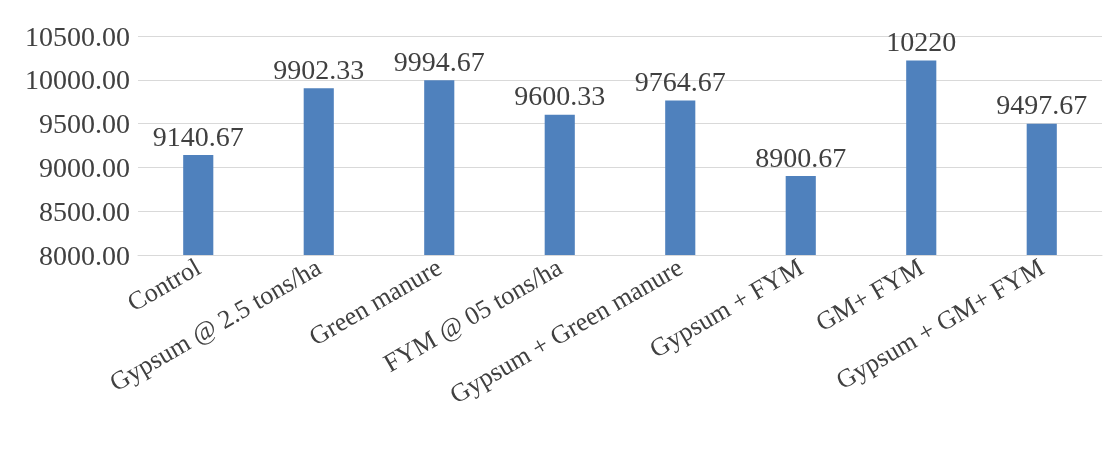 Image resolution: width=1120 pixels, height=455 pixels. Describe the element at coordinates (77, 36) in the screenshot. I see `y-tick-label: 10500.00` at that location.